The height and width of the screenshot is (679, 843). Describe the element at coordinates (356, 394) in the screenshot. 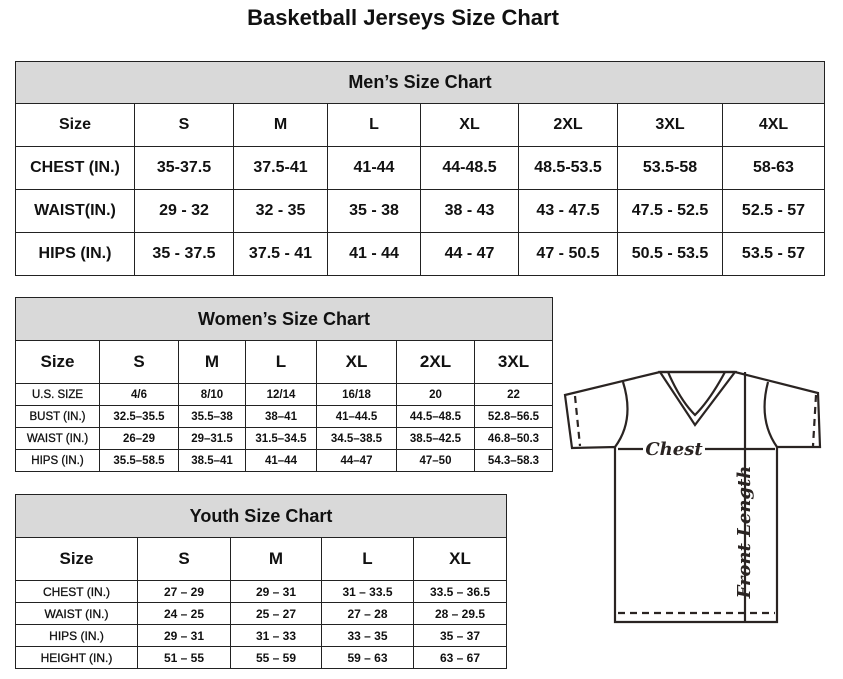

I see `table-cell: 16/18` at that location.